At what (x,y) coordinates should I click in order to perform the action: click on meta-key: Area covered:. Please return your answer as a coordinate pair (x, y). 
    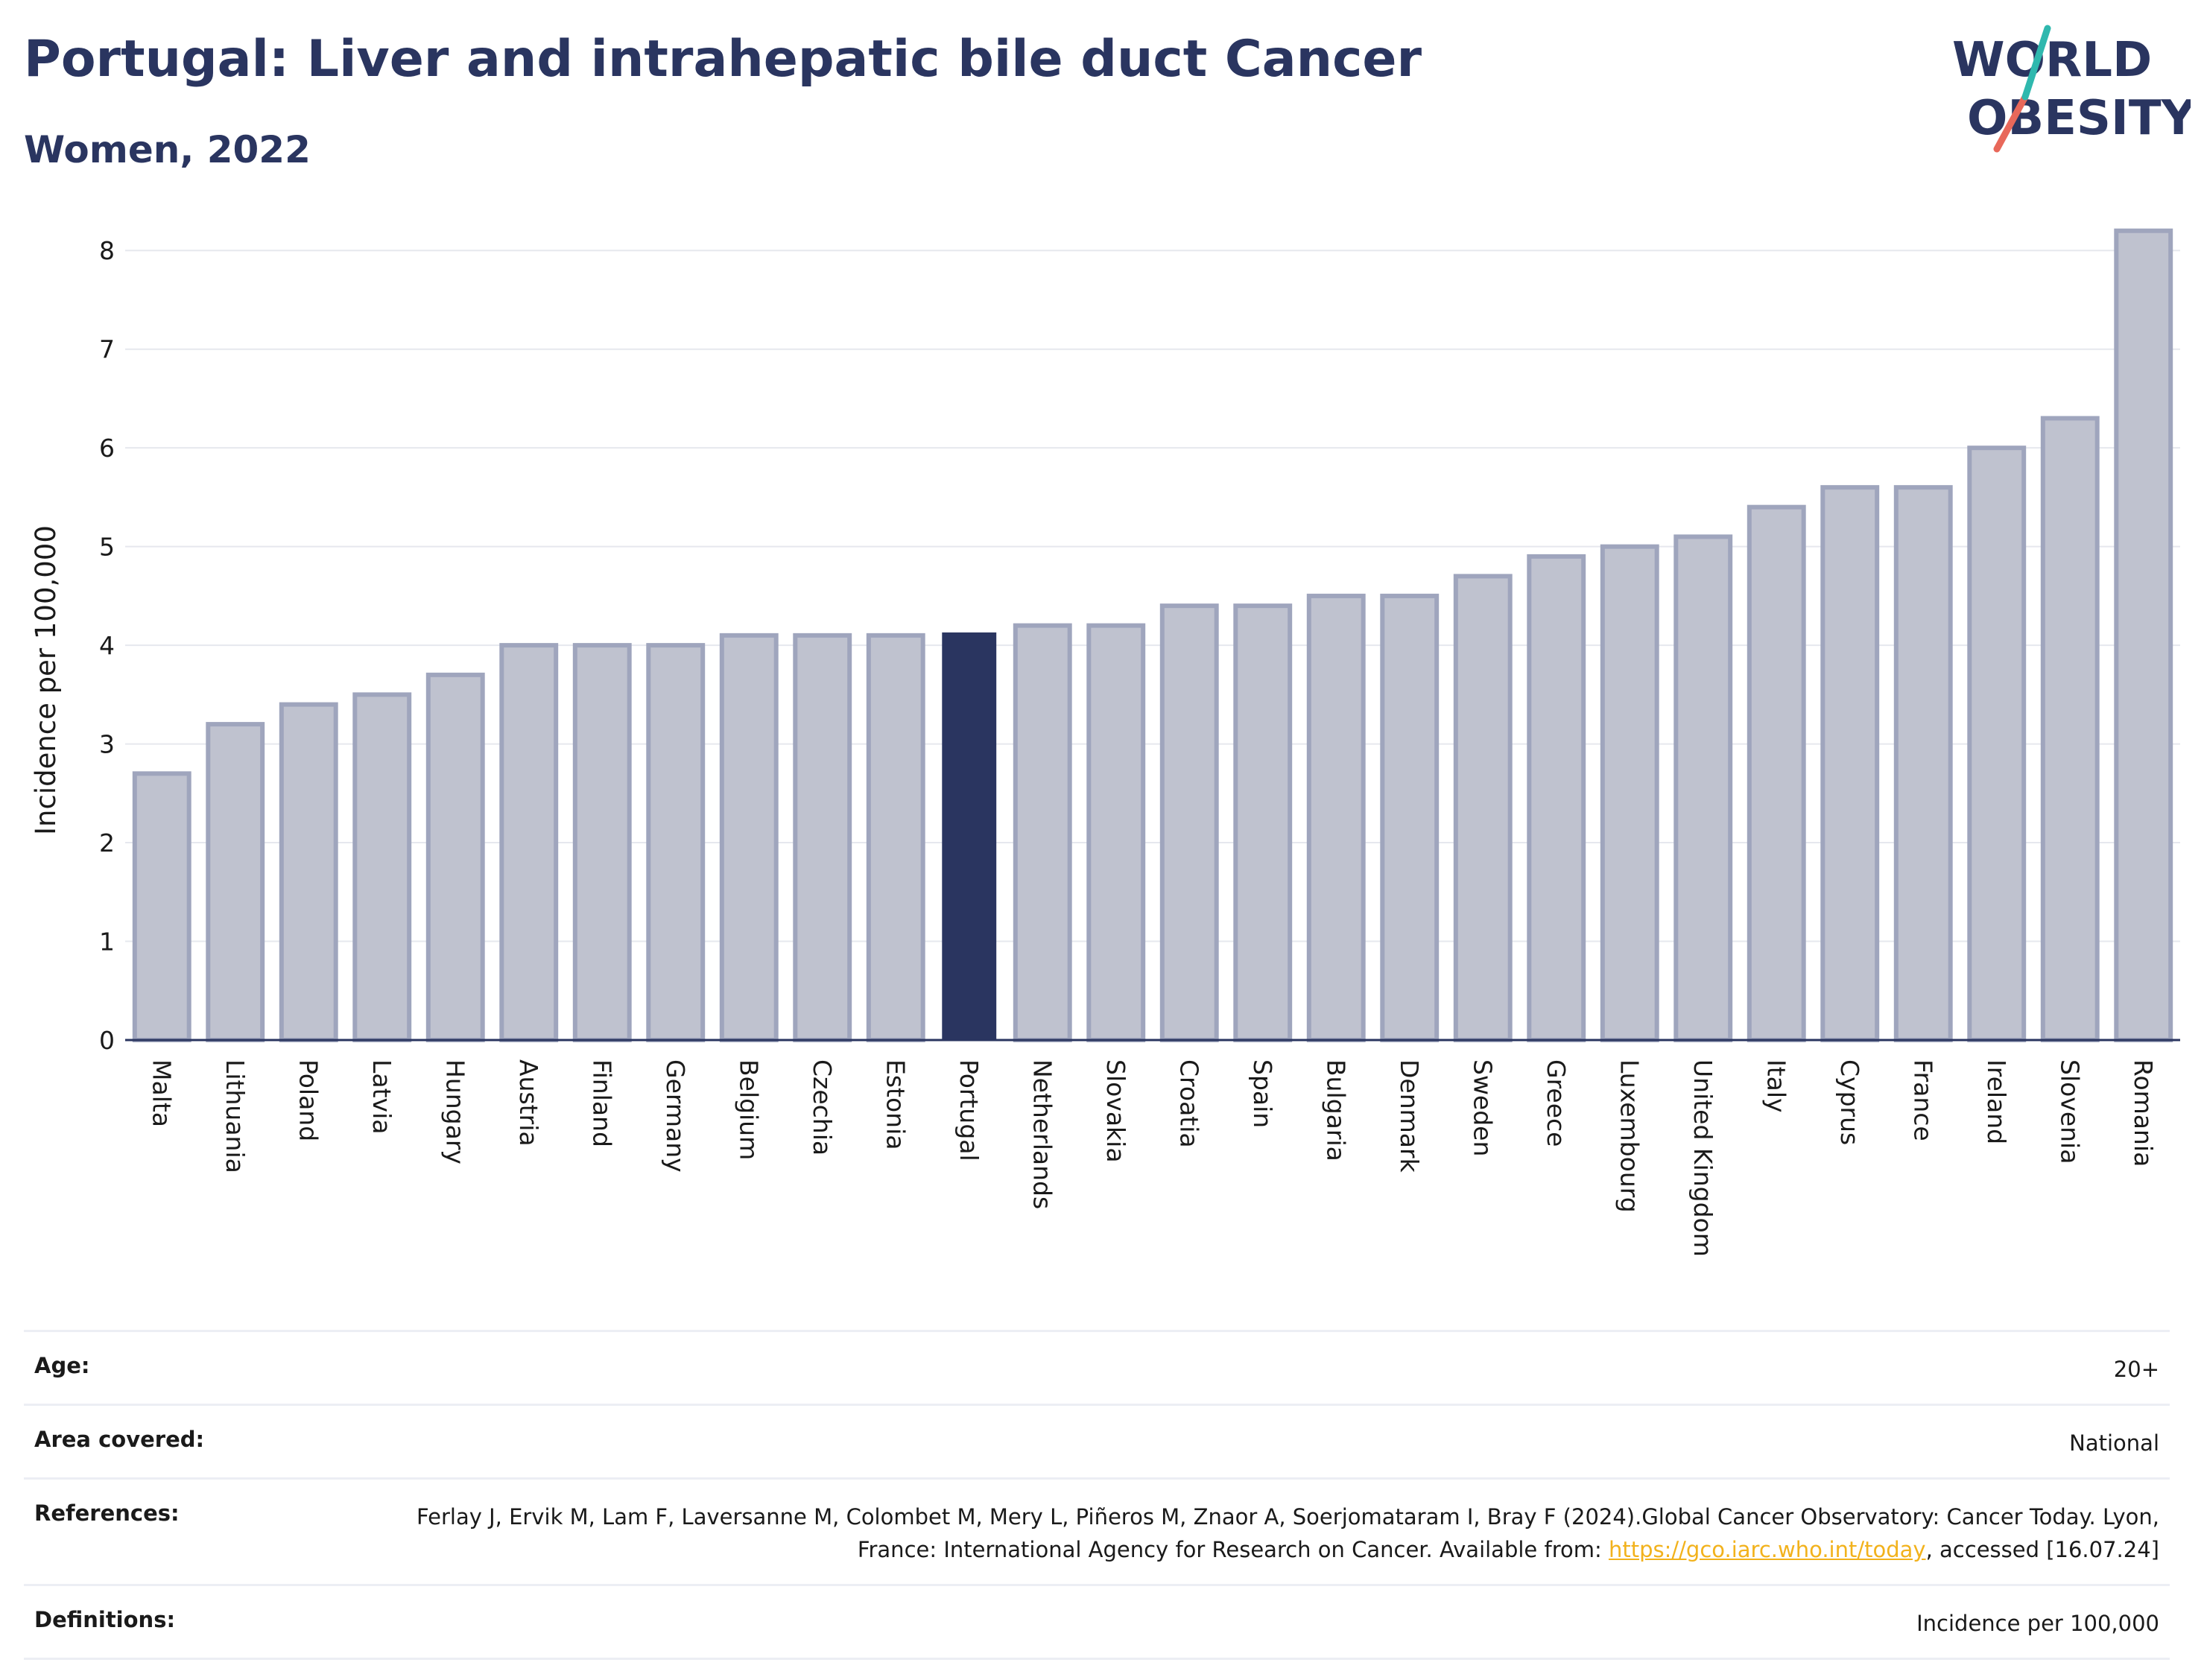
    Looking at the image, I should click on (119, 1439).